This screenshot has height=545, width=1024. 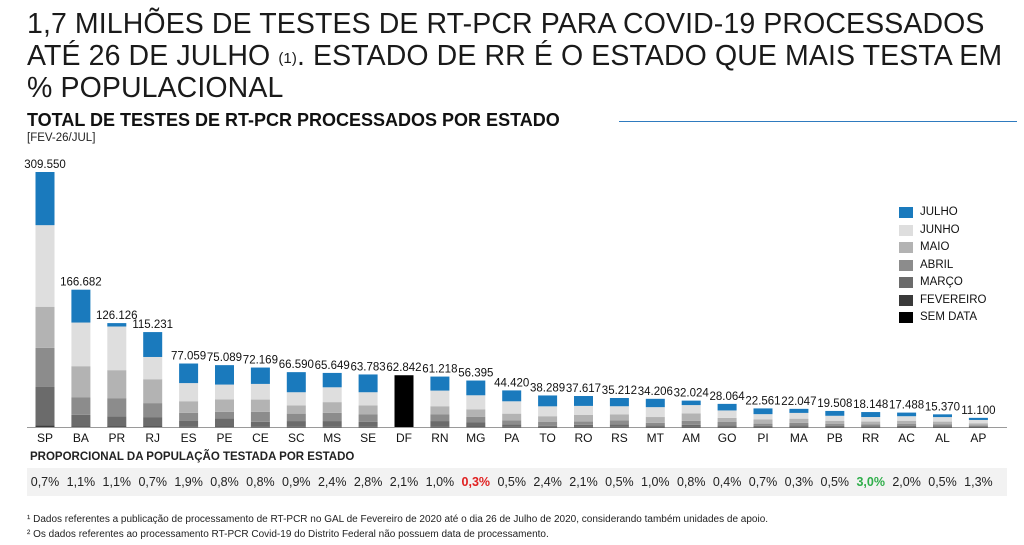 I want to click on bar-ro-abril, so click(x=583, y=423).